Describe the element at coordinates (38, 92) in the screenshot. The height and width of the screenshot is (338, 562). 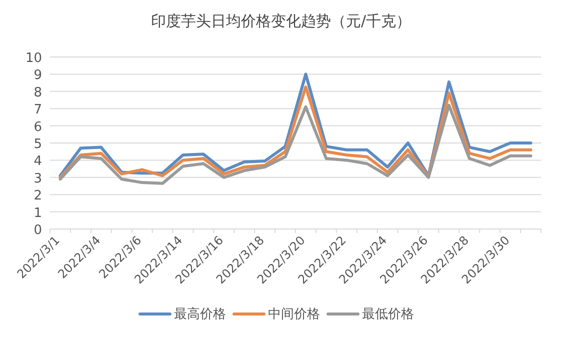
I see `y-tick-label: 8` at that location.